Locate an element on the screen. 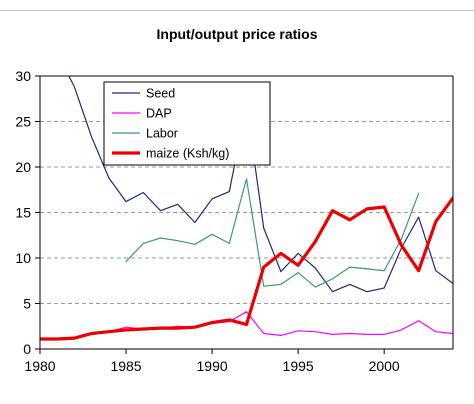 The height and width of the screenshot is (404, 474). legend-label-maize: maize (Ksh/kg) is located at coordinates (187, 154).